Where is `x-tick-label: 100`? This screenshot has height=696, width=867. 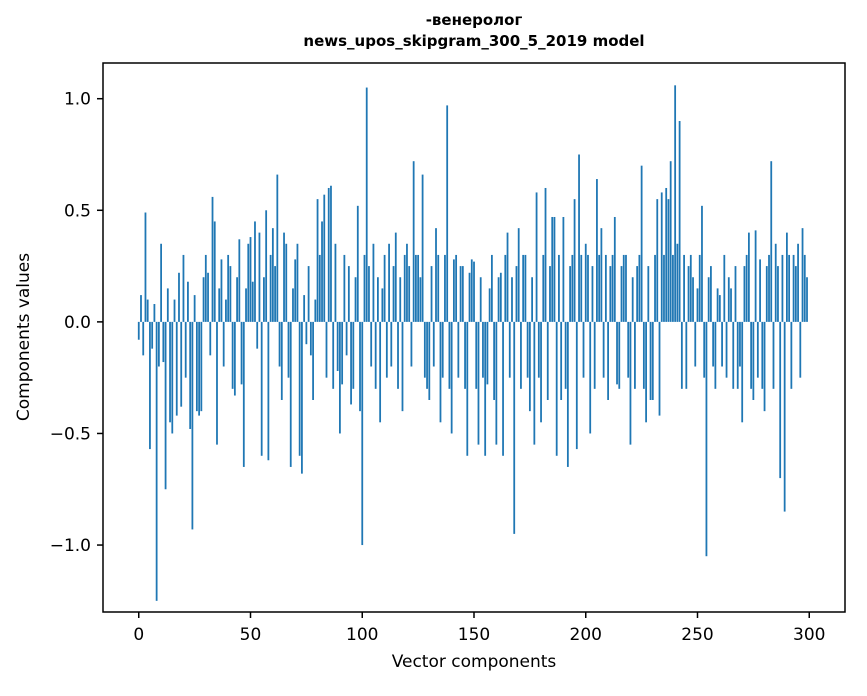
x-tick-label: 100 is located at coordinates (362, 635).